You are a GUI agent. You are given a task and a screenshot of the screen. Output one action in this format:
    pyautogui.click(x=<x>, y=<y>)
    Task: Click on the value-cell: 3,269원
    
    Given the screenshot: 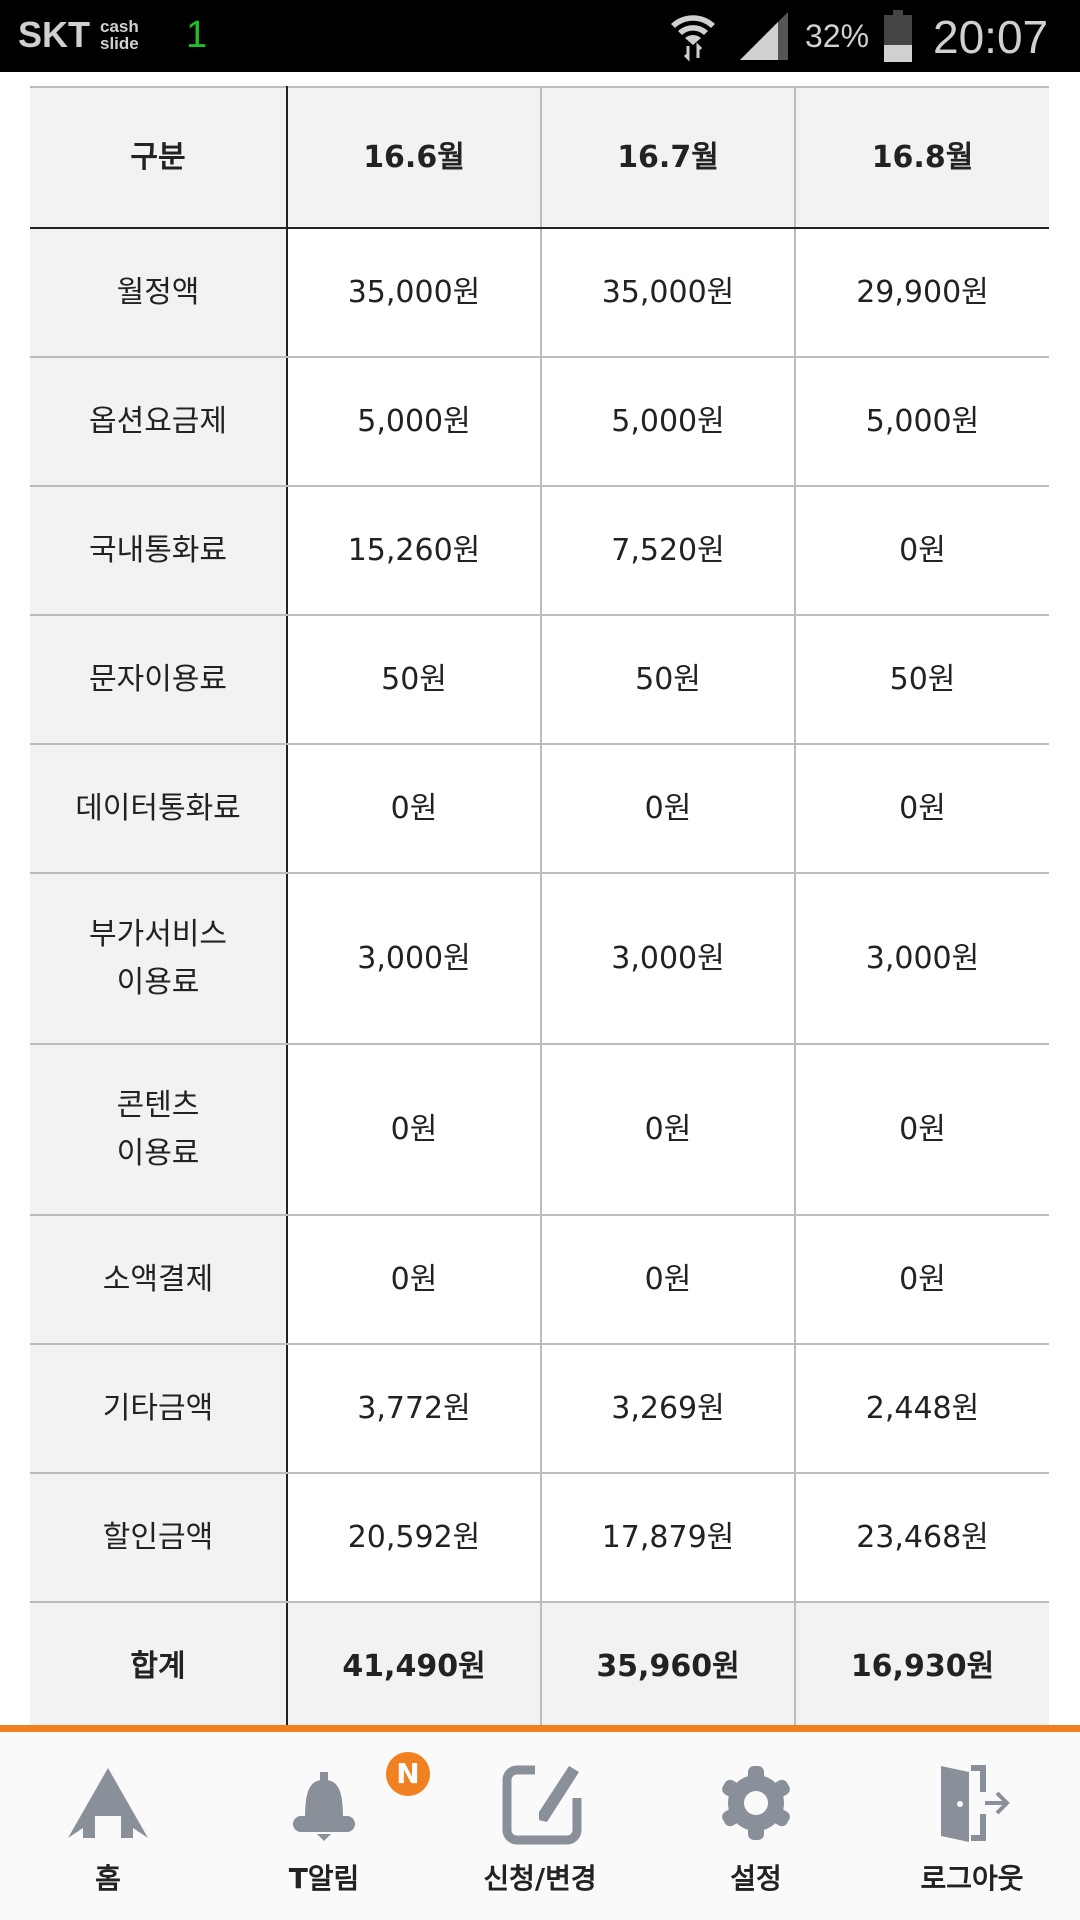 What is the action you would take?
    pyautogui.click(x=668, y=1408)
    